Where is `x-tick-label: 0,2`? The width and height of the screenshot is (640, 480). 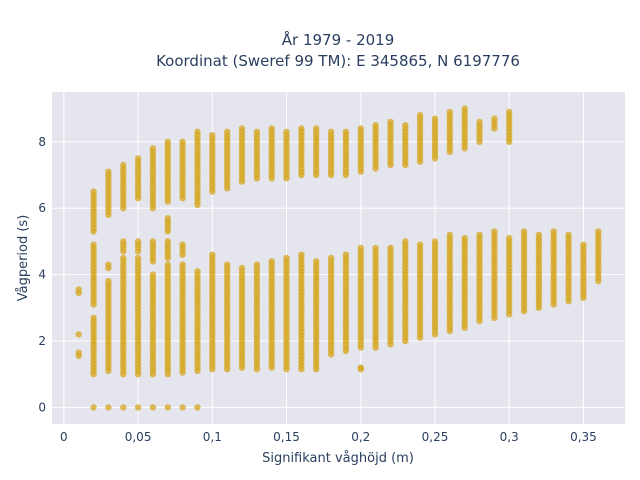
x-tick-label: 0,2 is located at coordinates (360, 437).